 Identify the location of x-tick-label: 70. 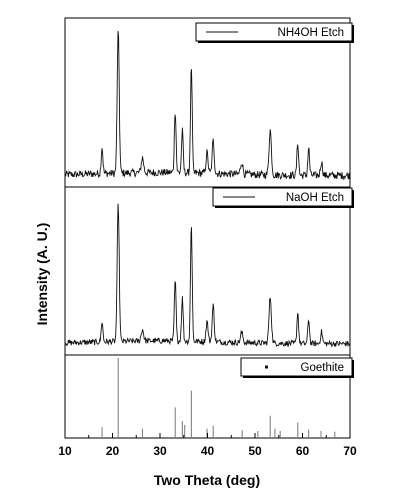
(350, 451).